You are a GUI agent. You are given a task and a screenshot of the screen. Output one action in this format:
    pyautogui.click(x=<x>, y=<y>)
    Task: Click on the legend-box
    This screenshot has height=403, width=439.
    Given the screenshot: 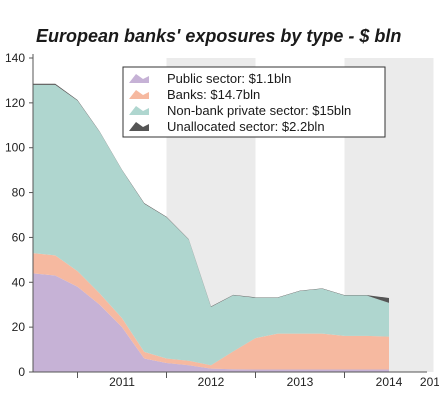 What is the action you would take?
    pyautogui.click(x=254, y=102)
    